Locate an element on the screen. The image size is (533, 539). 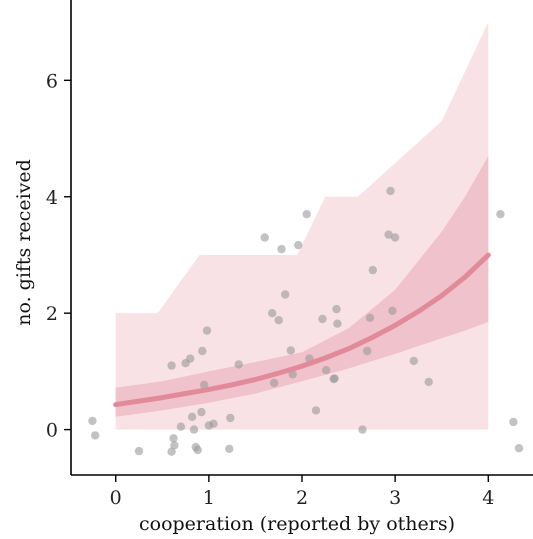
y-tick-label: 0 is located at coordinates (52, 431).